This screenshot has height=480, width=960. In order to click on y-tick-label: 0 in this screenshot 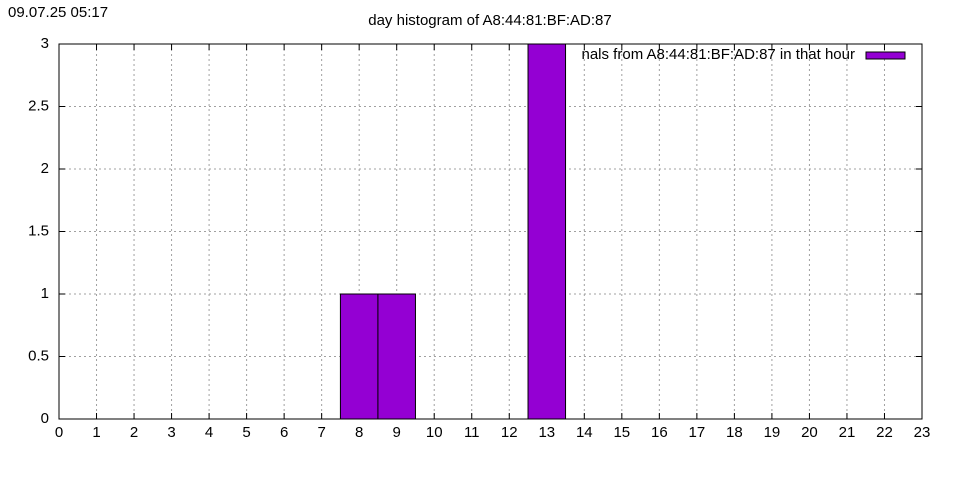, I will do `click(45, 418)`.